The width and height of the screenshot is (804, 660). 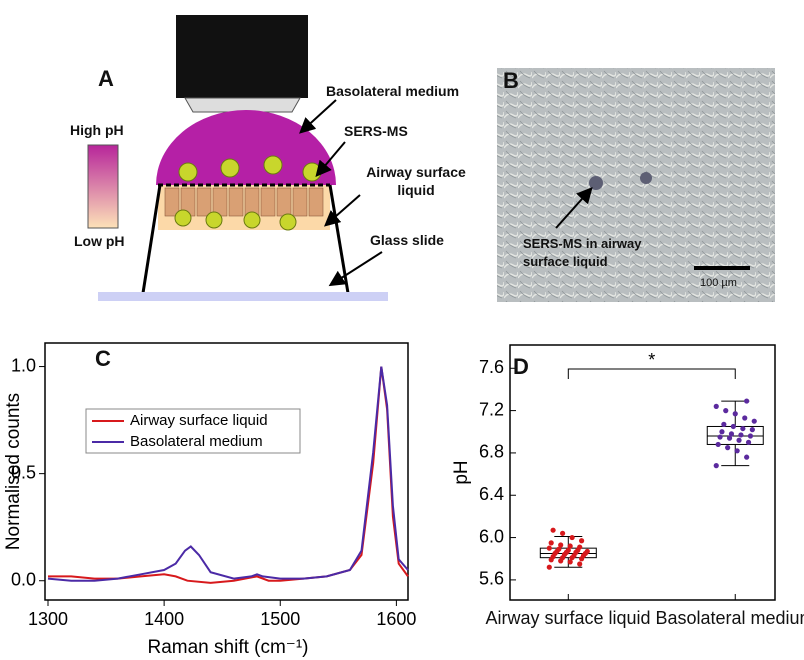 I want to click on y-tick-label: 7.6, so click(x=491, y=367).